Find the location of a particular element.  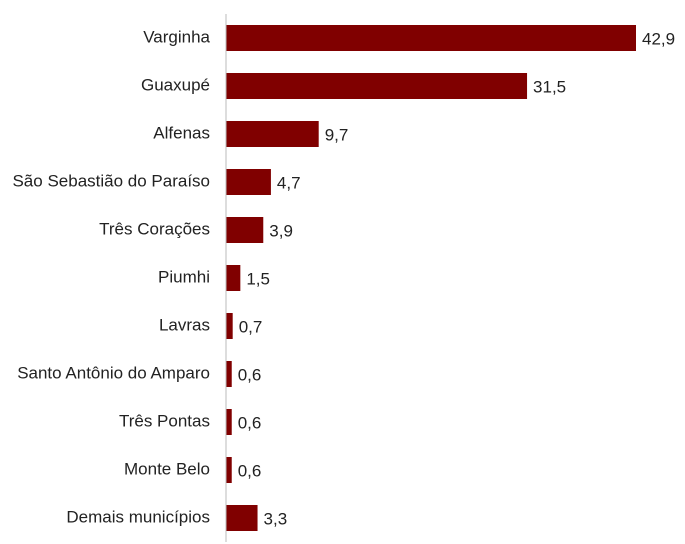

value-label: 3,9 is located at coordinates (281, 230).